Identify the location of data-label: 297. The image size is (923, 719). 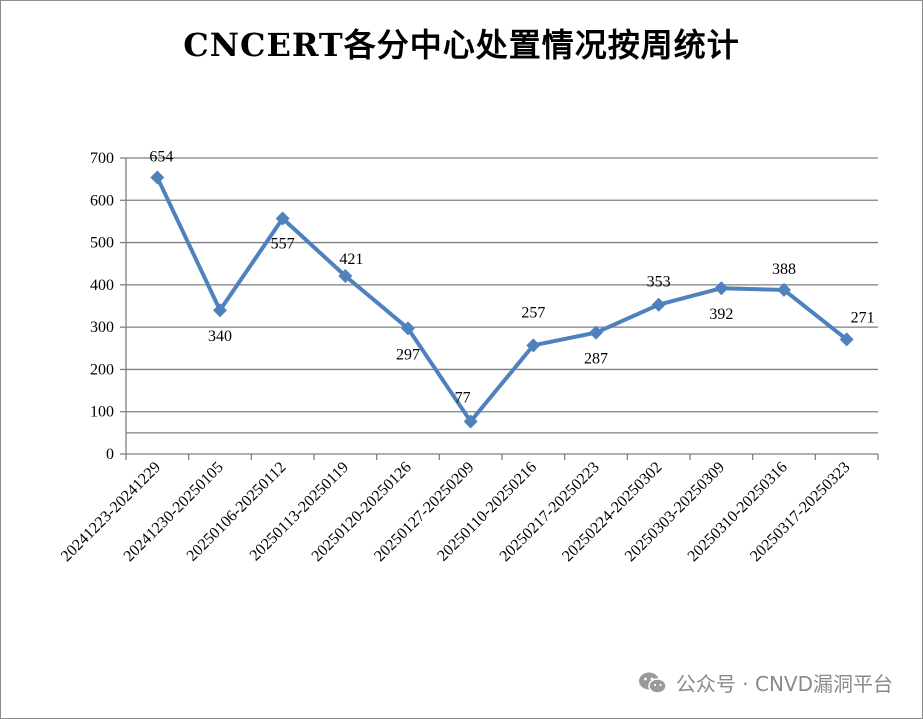
(408, 354).